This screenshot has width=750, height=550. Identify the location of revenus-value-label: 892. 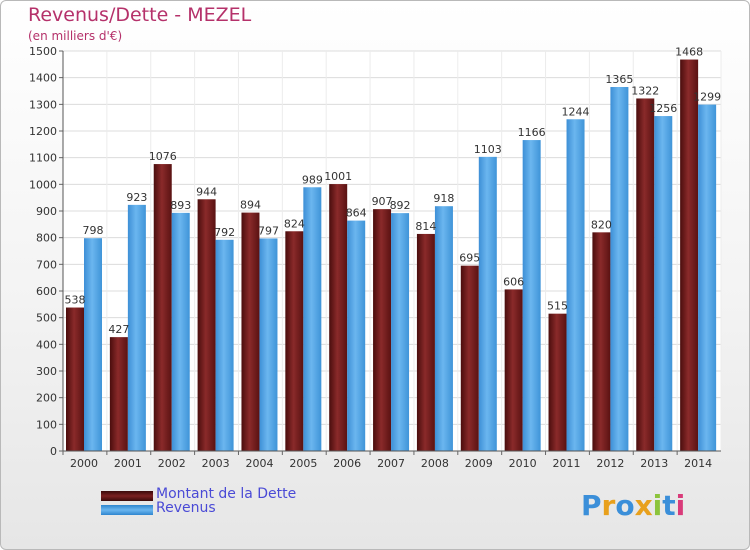
(400, 205).